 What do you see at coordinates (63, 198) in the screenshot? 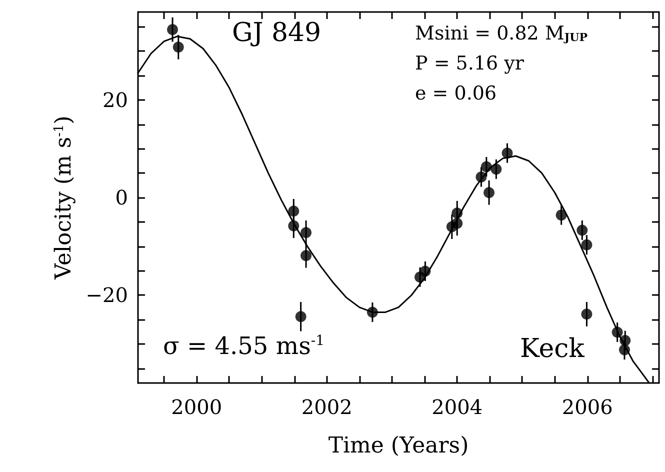
I see `y-axis-title: Velocity (m s-1)` at bounding box center [63, 198].